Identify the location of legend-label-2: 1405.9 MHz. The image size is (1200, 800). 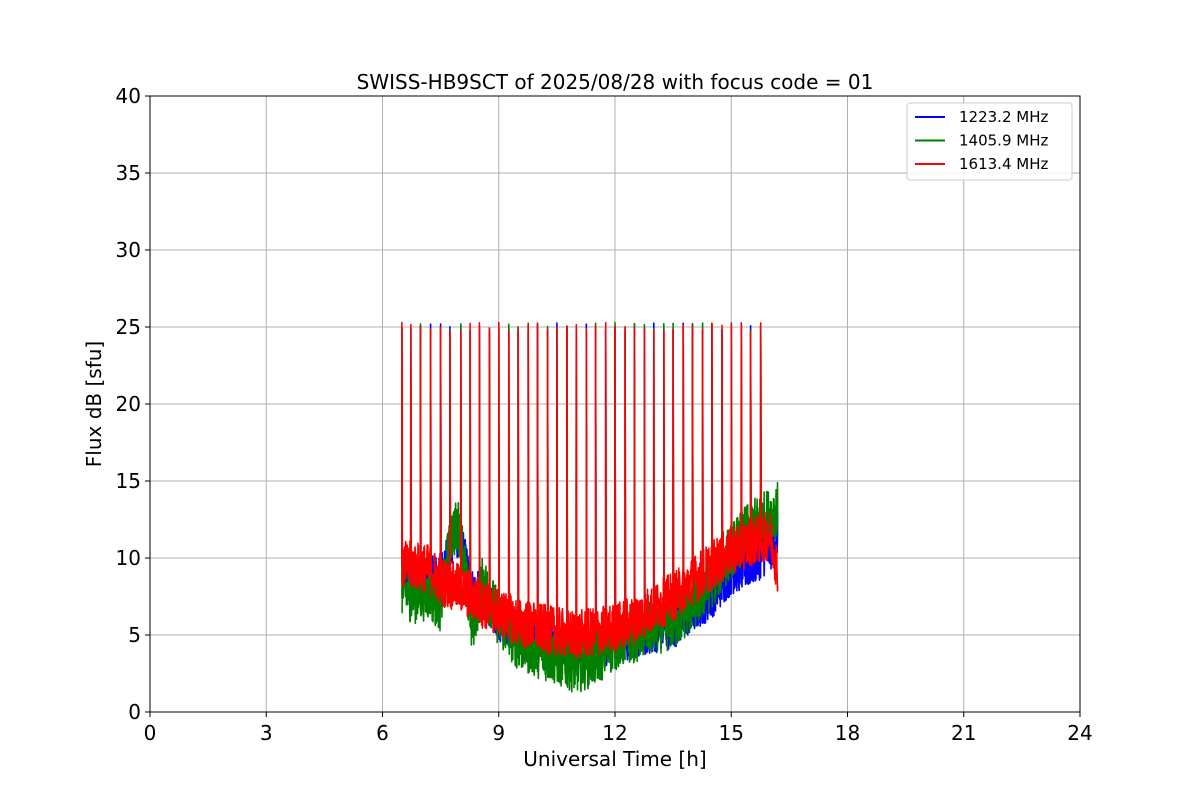
(1003, 141).